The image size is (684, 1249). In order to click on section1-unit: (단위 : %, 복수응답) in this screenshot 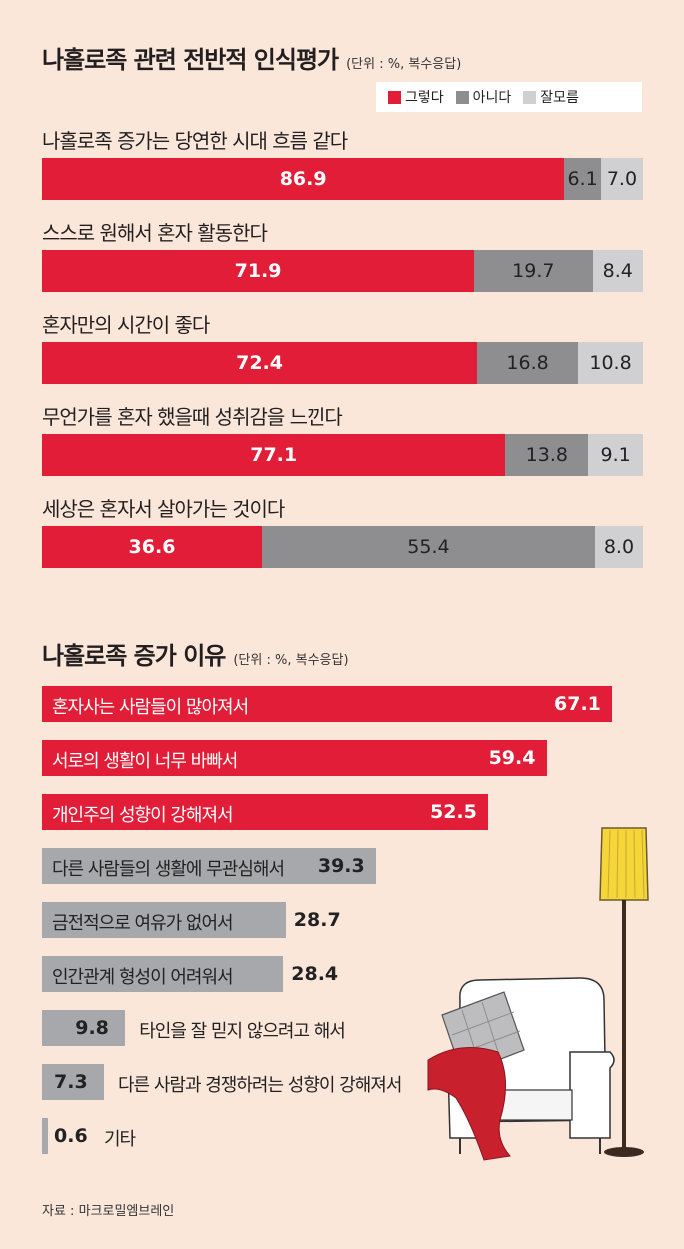, I will do `click(404, 64)`.